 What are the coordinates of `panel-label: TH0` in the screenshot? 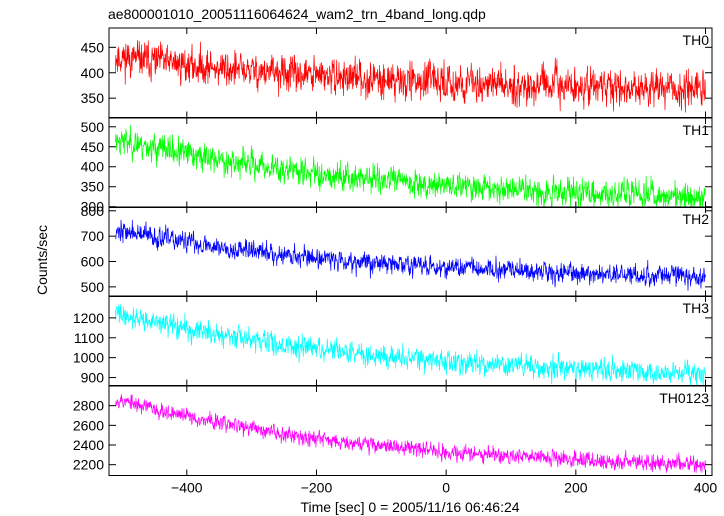 It's located at (696, 40).